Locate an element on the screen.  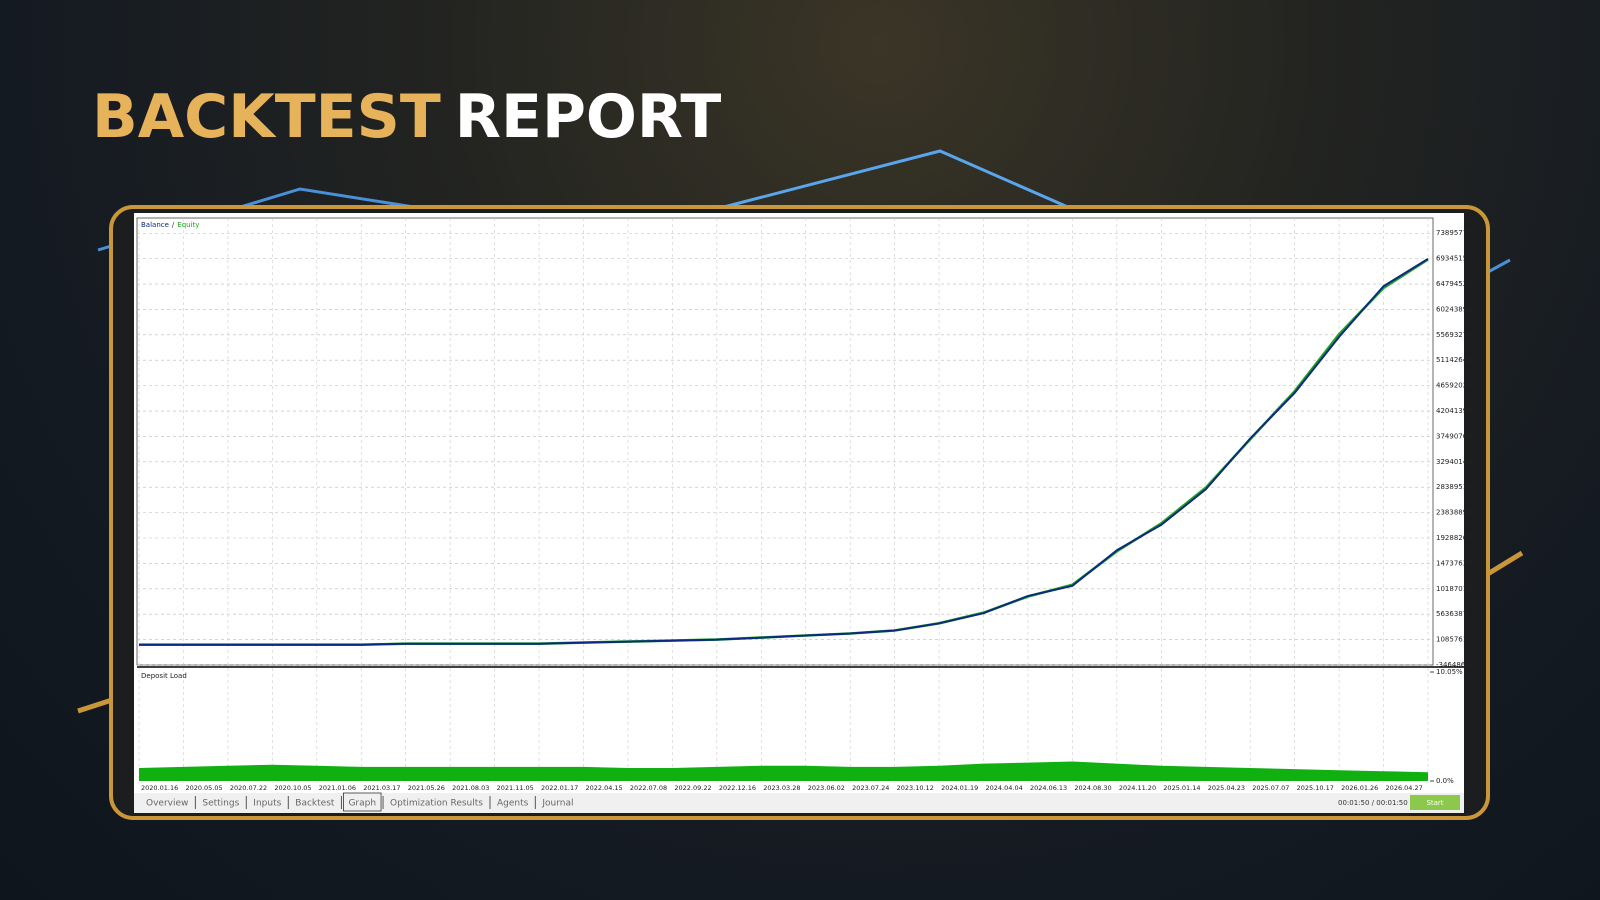
y-tick-label: 55693273 is located at coordinates (1454, 335).